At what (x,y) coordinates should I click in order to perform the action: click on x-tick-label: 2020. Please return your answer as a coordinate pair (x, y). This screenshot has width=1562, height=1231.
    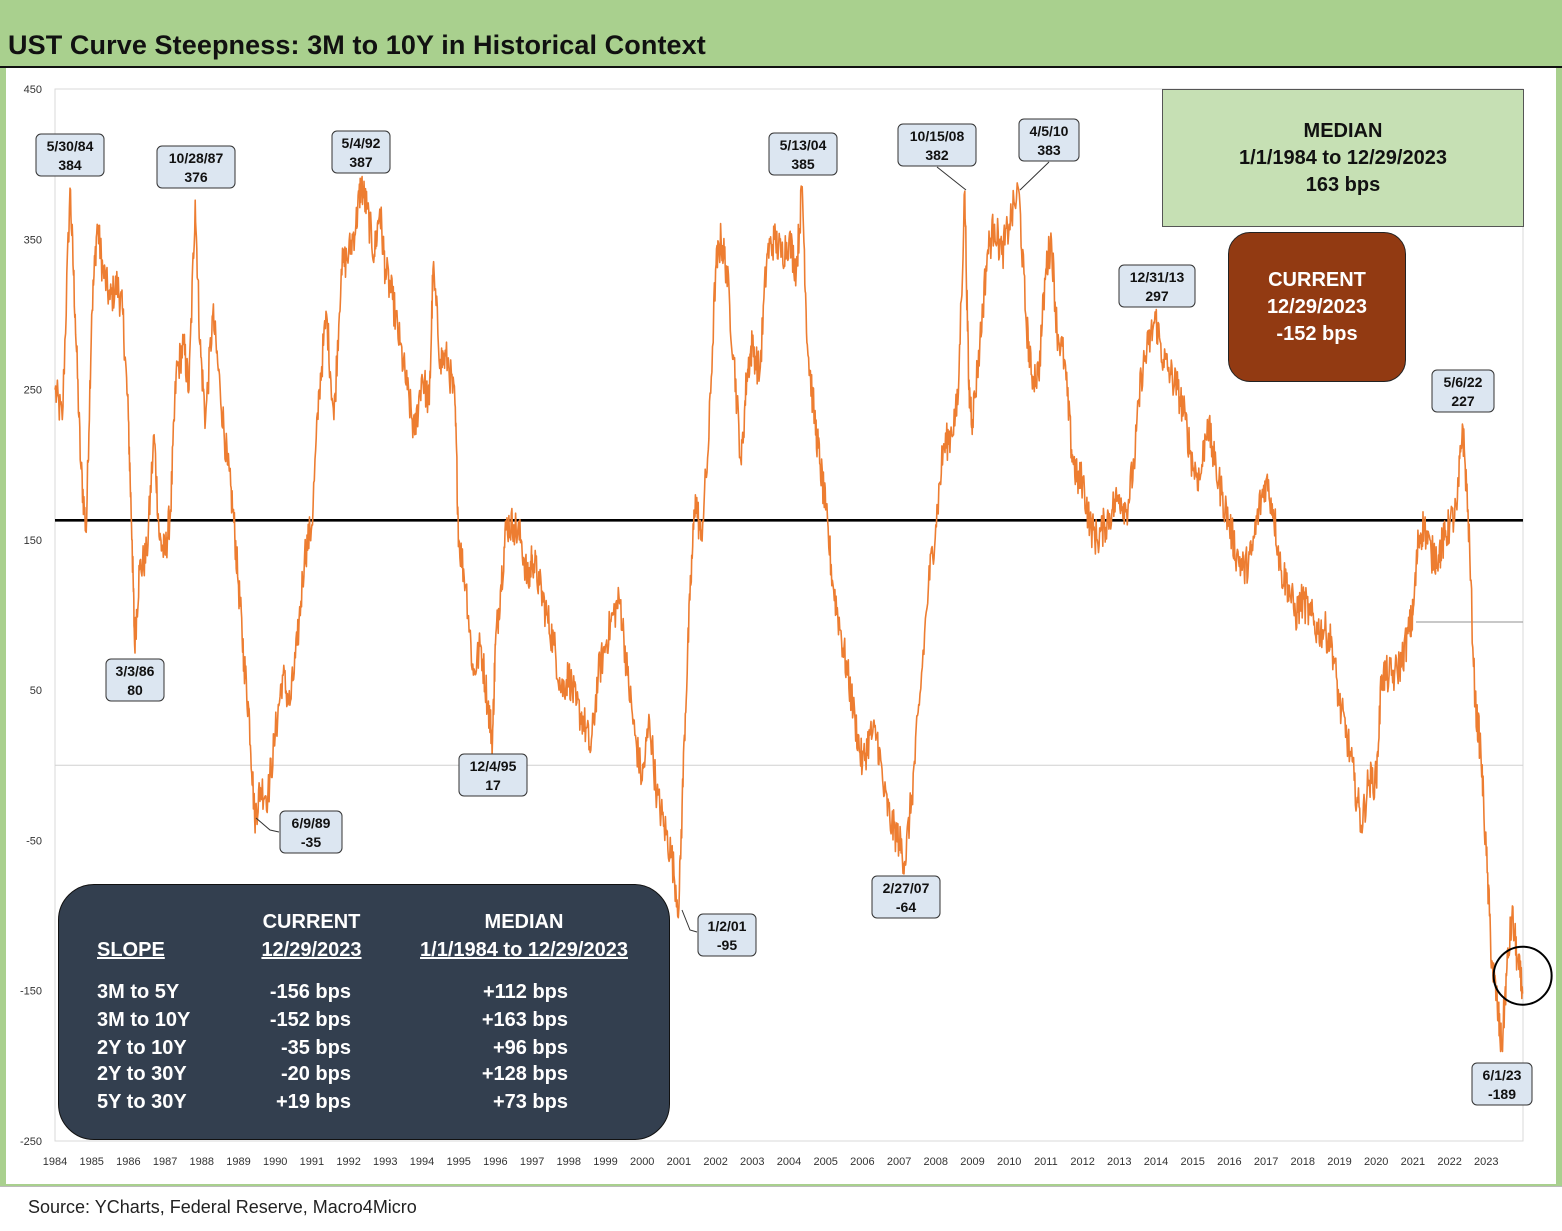
    Looking at the image, I should click on (1376, 1162).